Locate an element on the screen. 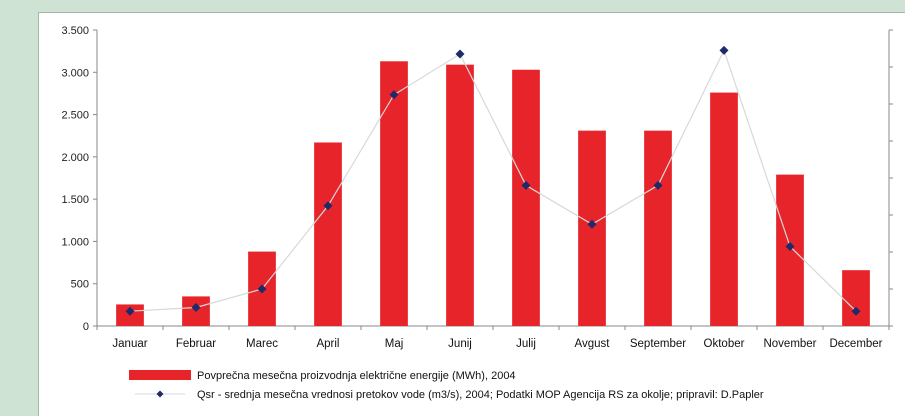 The image size is (905, 416). y-tick-label: 500 is located at coordinates (80, 285).